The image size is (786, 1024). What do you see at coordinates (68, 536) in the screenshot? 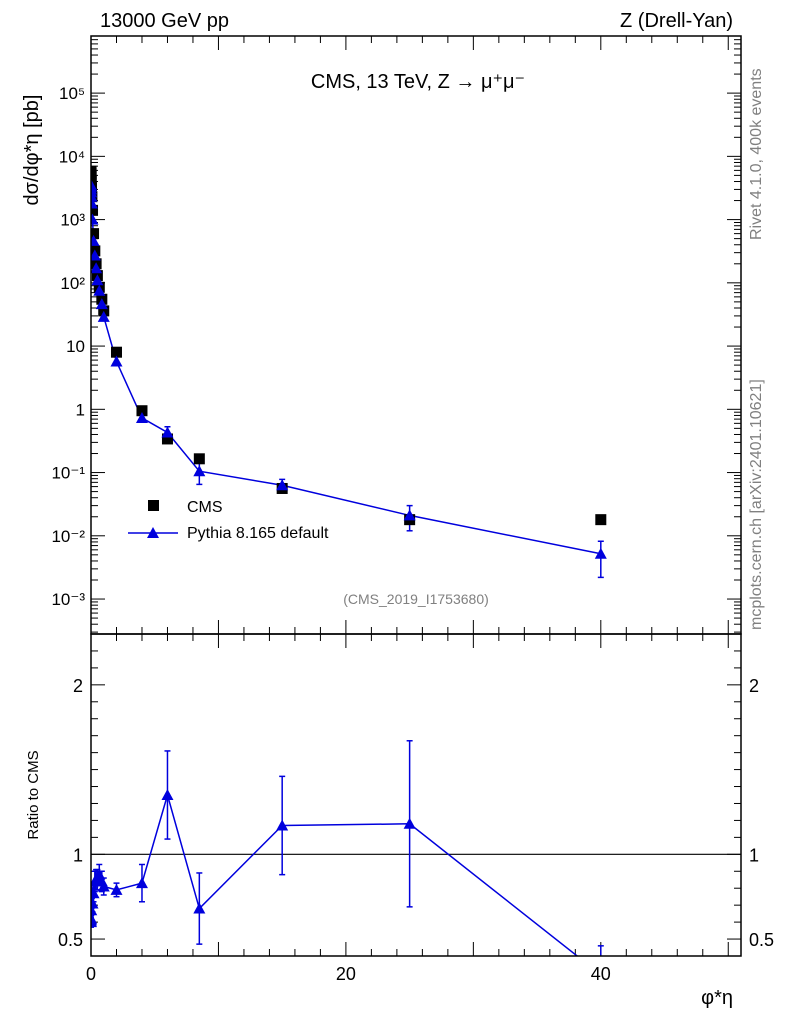
I see `main-y-tick-label: 10⁻²` at bounding box center [68, 536].